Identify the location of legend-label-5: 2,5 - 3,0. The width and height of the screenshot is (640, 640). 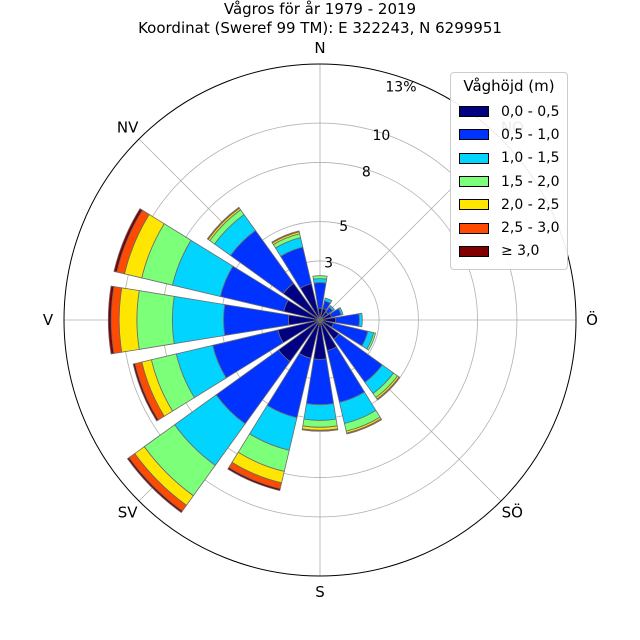
(530, 228).